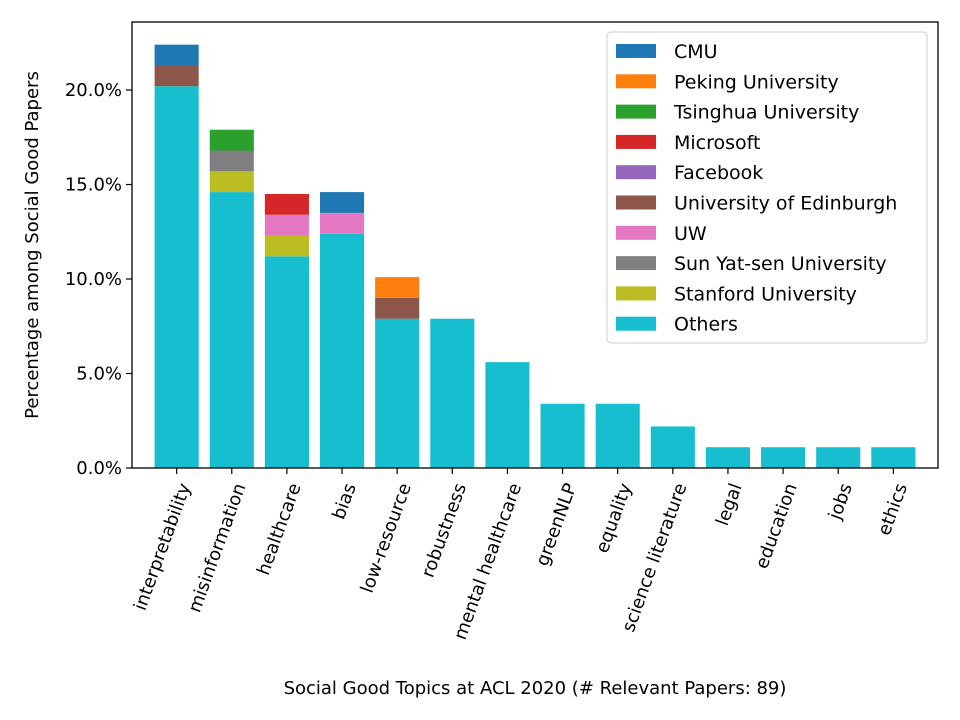 This screenshot has width=960, height=720. Describe the element at coordinates (342, 350) in the screenshot. I see `bar-bias-others` at that location.